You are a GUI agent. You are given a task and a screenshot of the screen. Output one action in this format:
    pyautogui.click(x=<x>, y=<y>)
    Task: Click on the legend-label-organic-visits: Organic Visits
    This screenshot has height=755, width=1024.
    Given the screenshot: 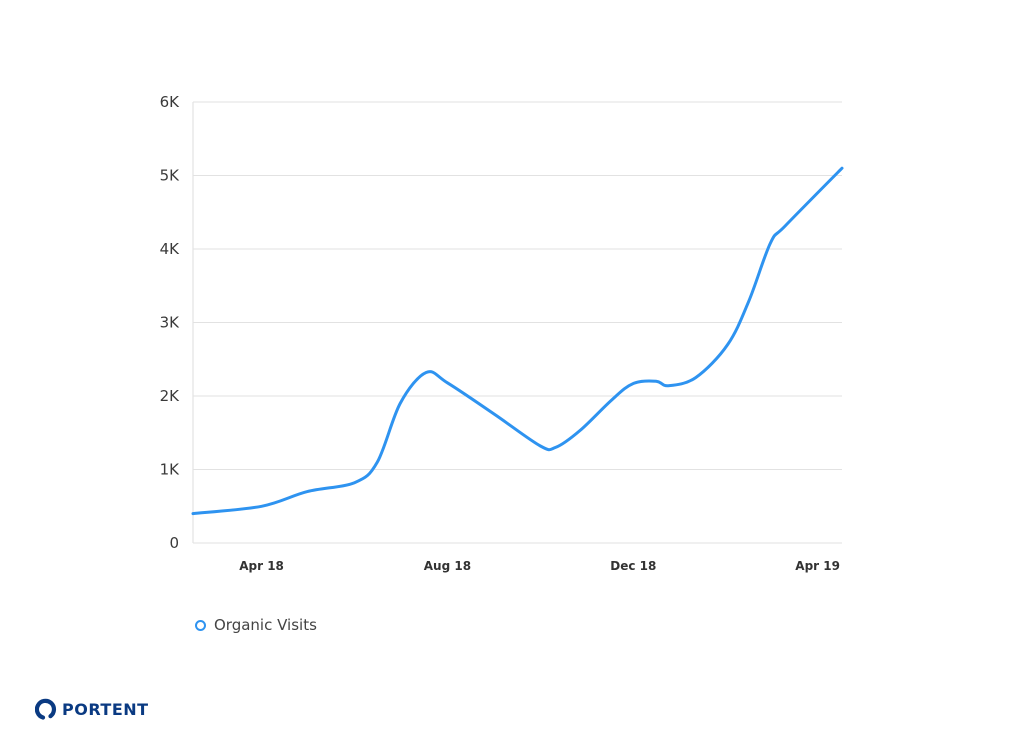 What is the action you would take?
    pyautogui.click(x=265, y=625)
    